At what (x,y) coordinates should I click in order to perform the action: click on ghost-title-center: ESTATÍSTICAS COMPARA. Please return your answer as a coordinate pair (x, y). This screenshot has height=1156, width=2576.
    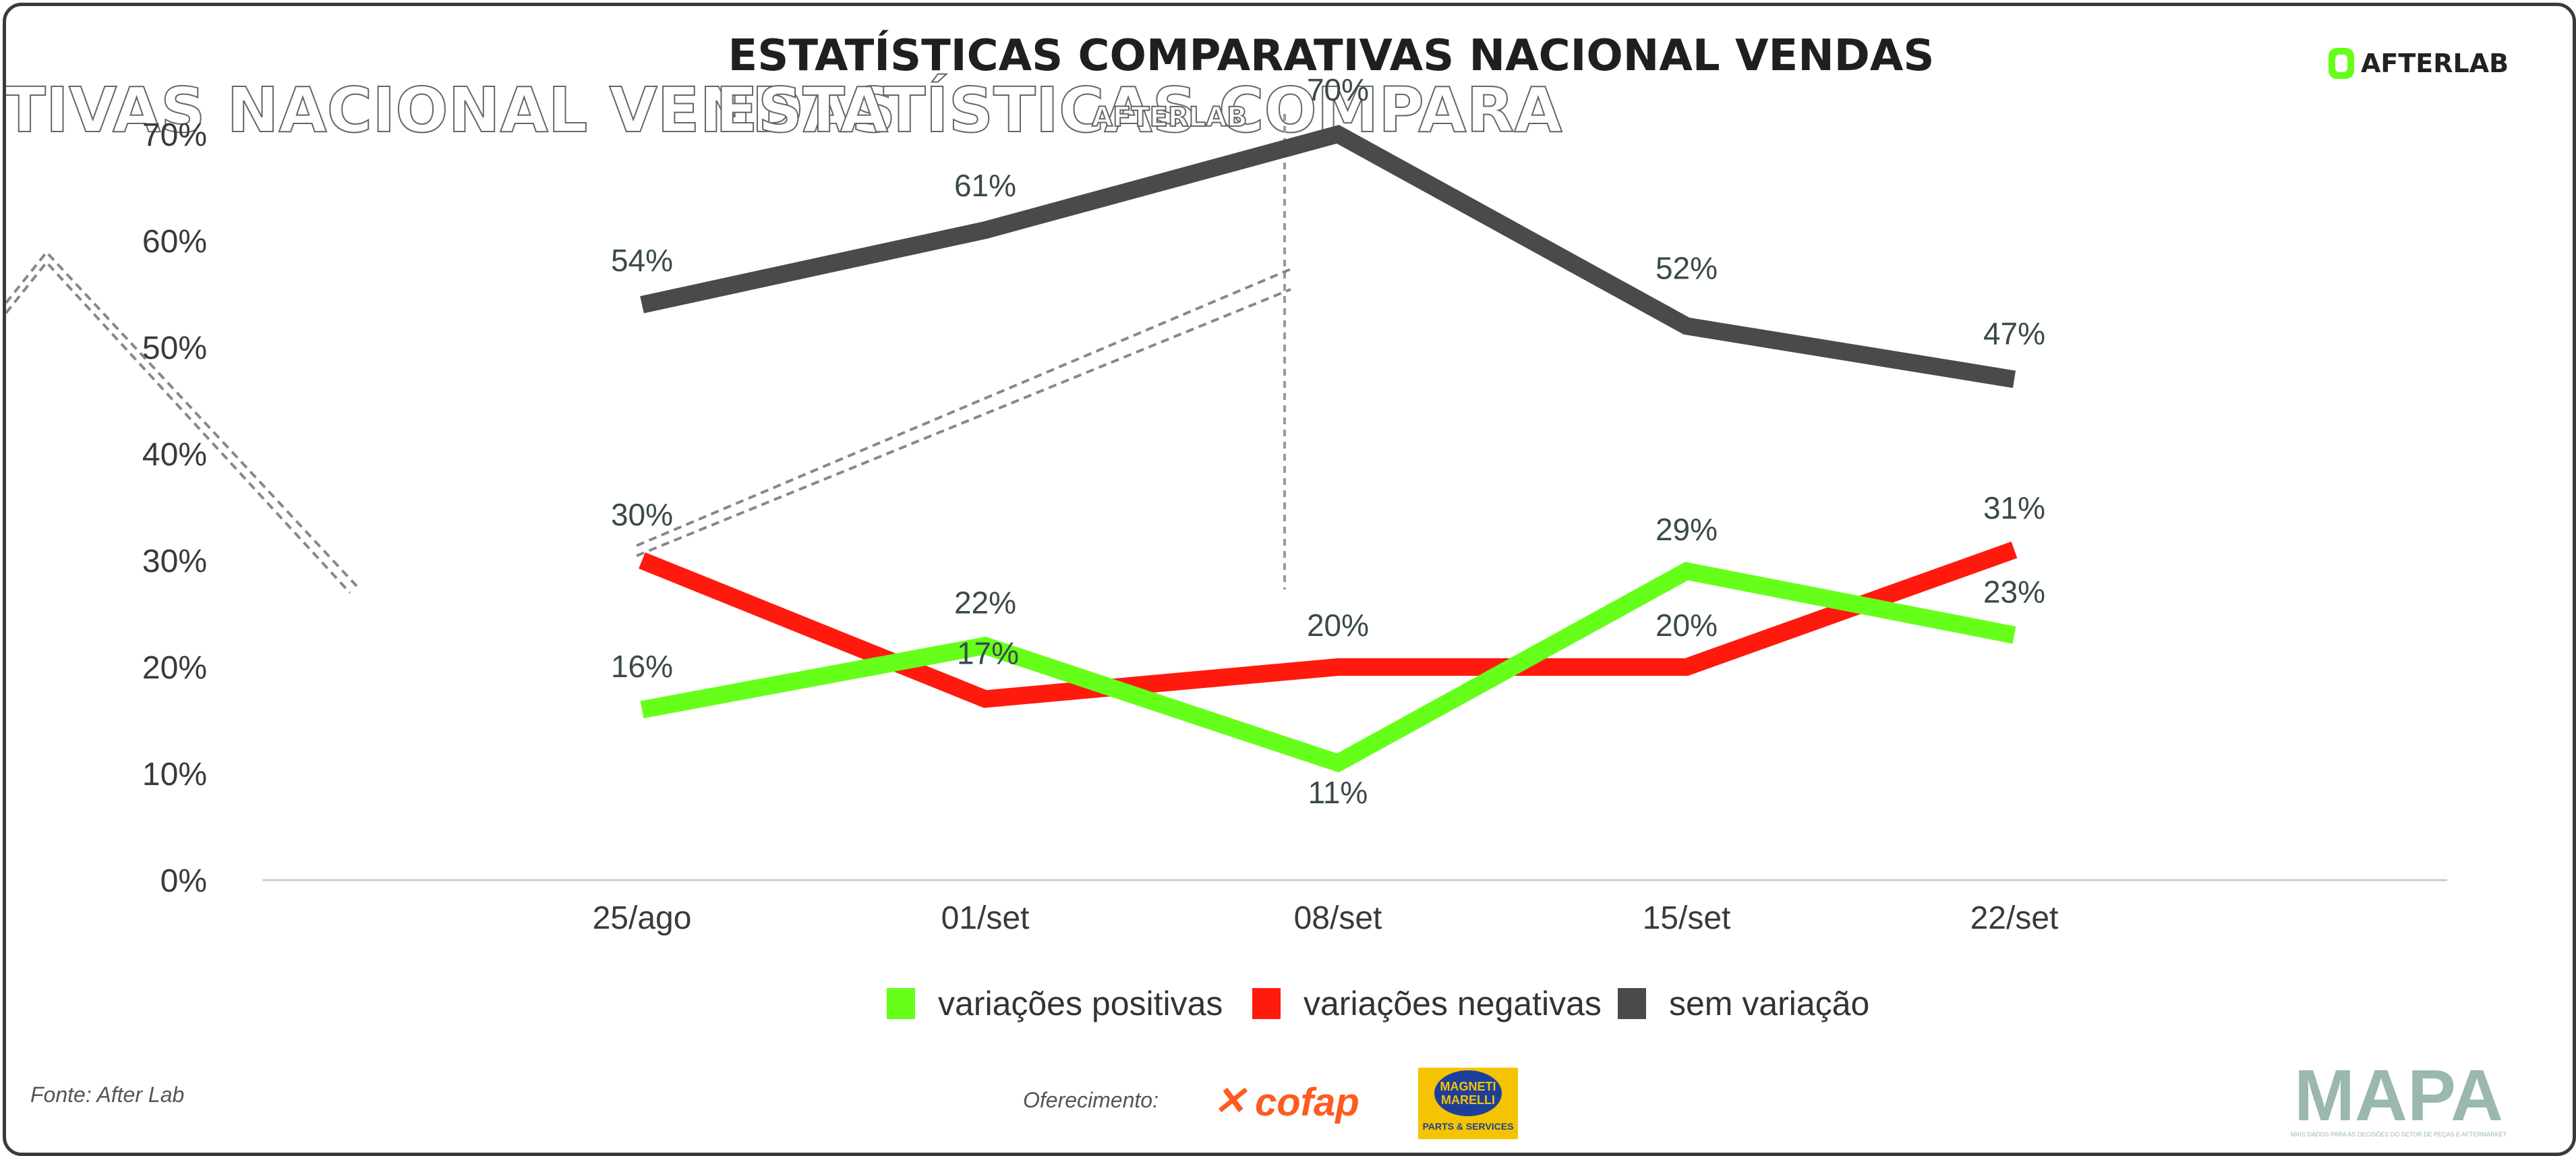
    Looking at the image, I should click on (1139, 110).